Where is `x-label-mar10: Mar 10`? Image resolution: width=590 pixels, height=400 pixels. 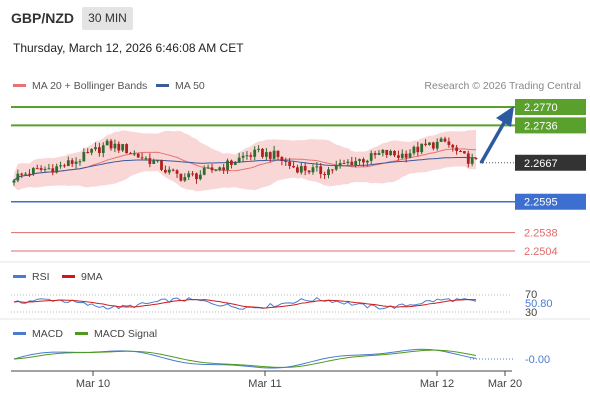
x-label-mar10: Mar 10 is located at coordinates (93, 384).